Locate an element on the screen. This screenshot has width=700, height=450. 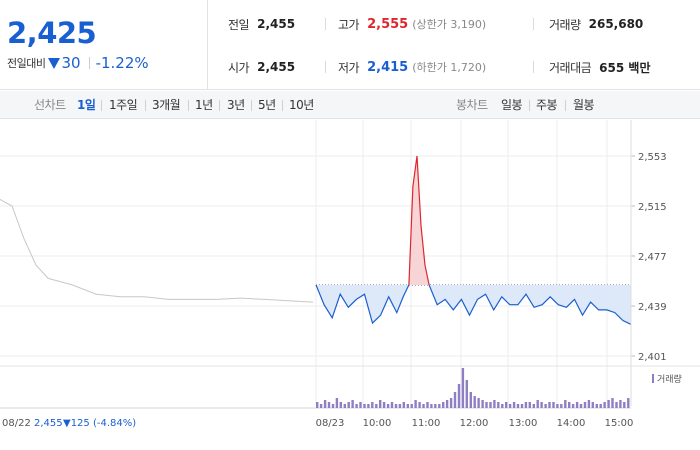
stat-value: 2,455 is located at coordinates (276, 67).